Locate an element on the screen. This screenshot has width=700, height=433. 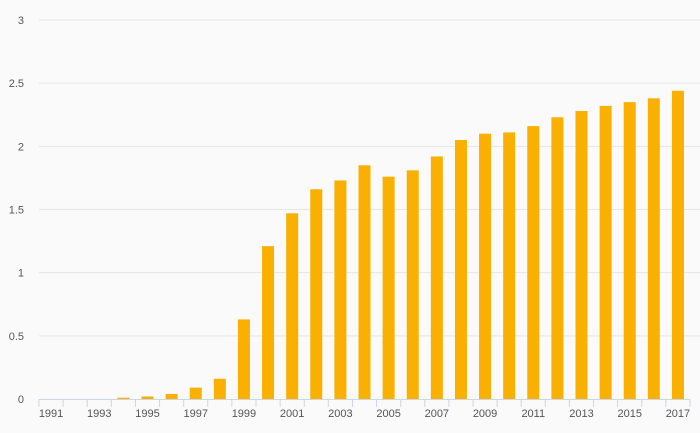
y-tick-label: 2.5 is located at coordinates (16, 84).